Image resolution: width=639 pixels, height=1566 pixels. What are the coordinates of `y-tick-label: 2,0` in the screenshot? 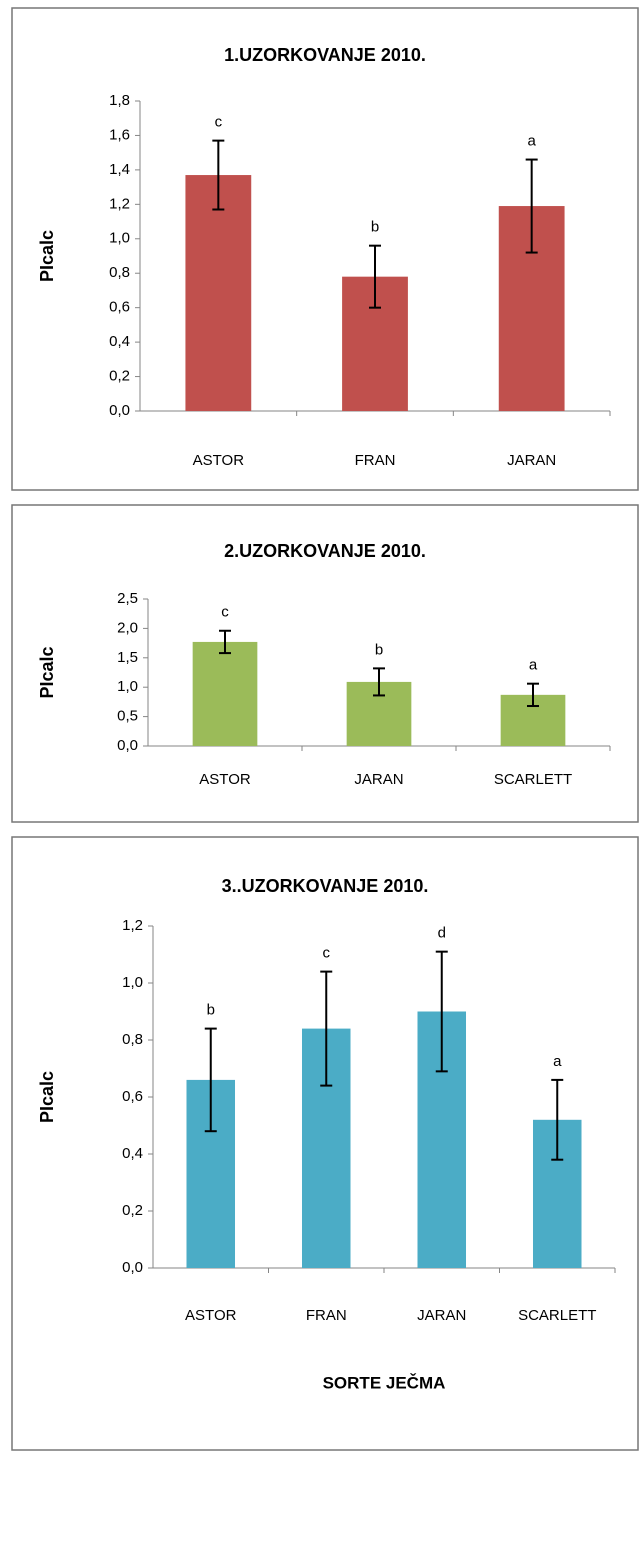 It's located at (127, 627).